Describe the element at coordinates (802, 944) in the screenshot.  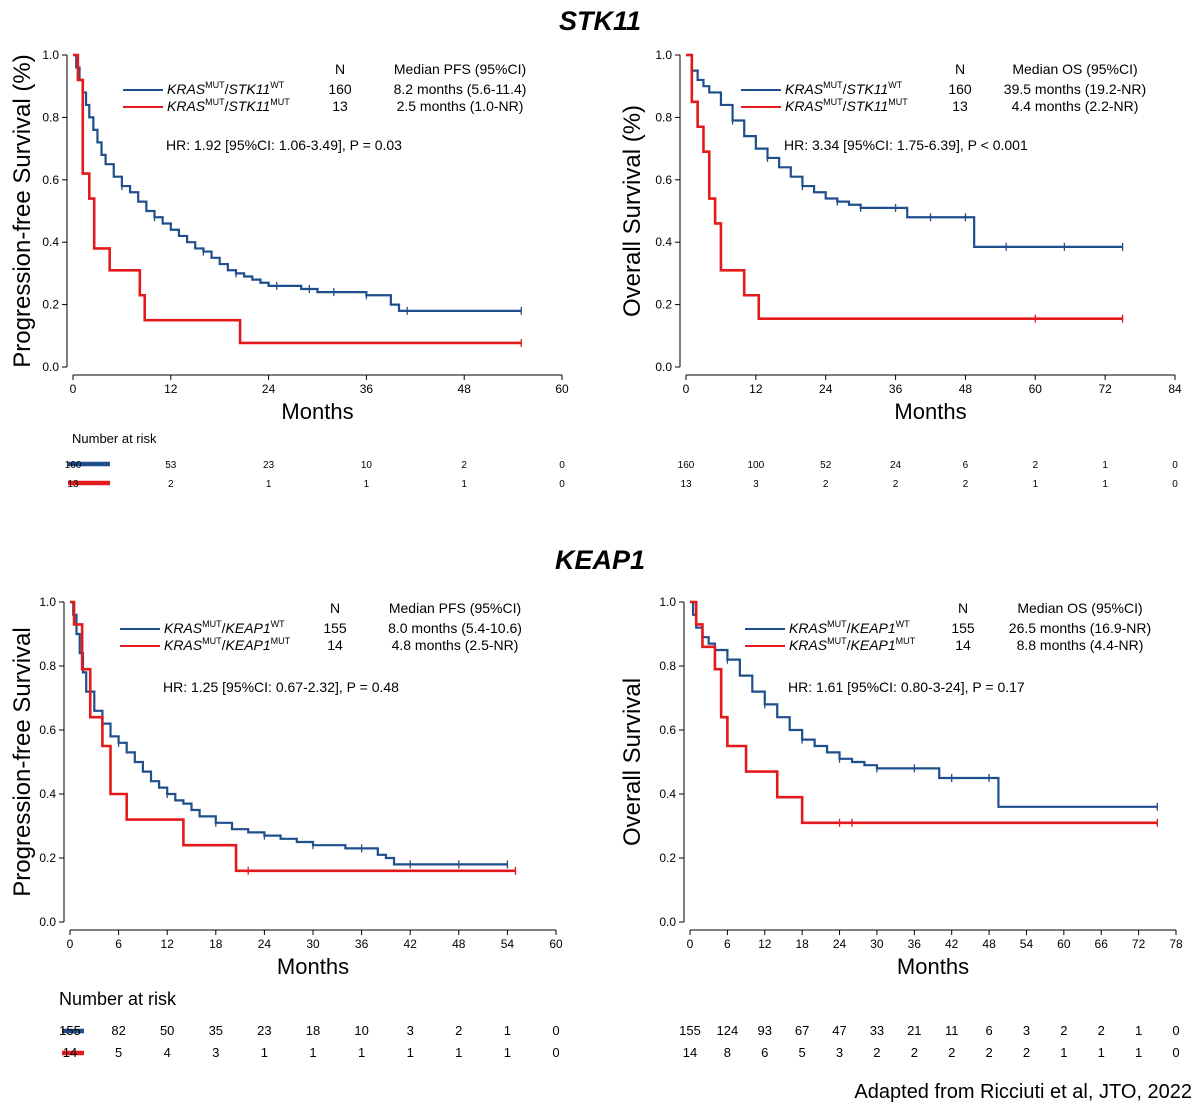
I see `x-tick-label: 18` at that location.